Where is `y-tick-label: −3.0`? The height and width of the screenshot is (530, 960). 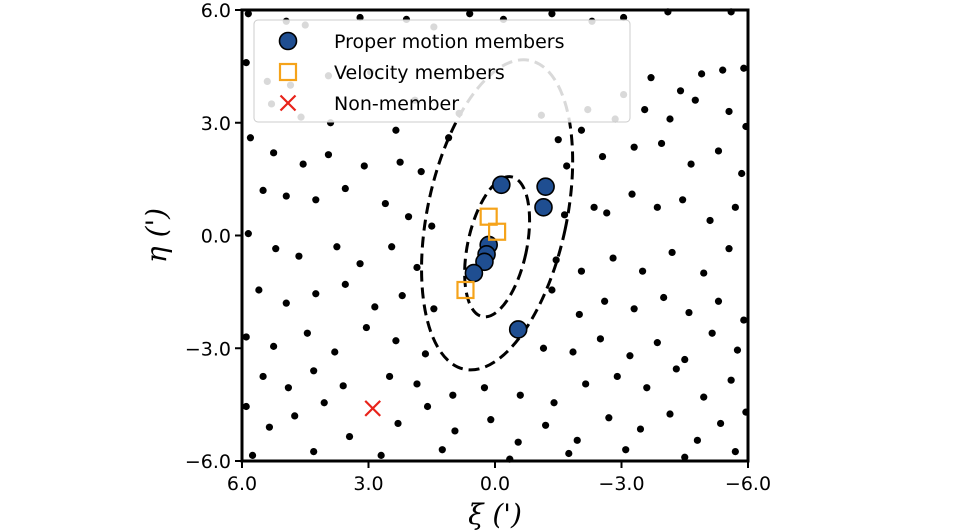
y-tick-label: −3.0 is located at coordinates (208, 349).